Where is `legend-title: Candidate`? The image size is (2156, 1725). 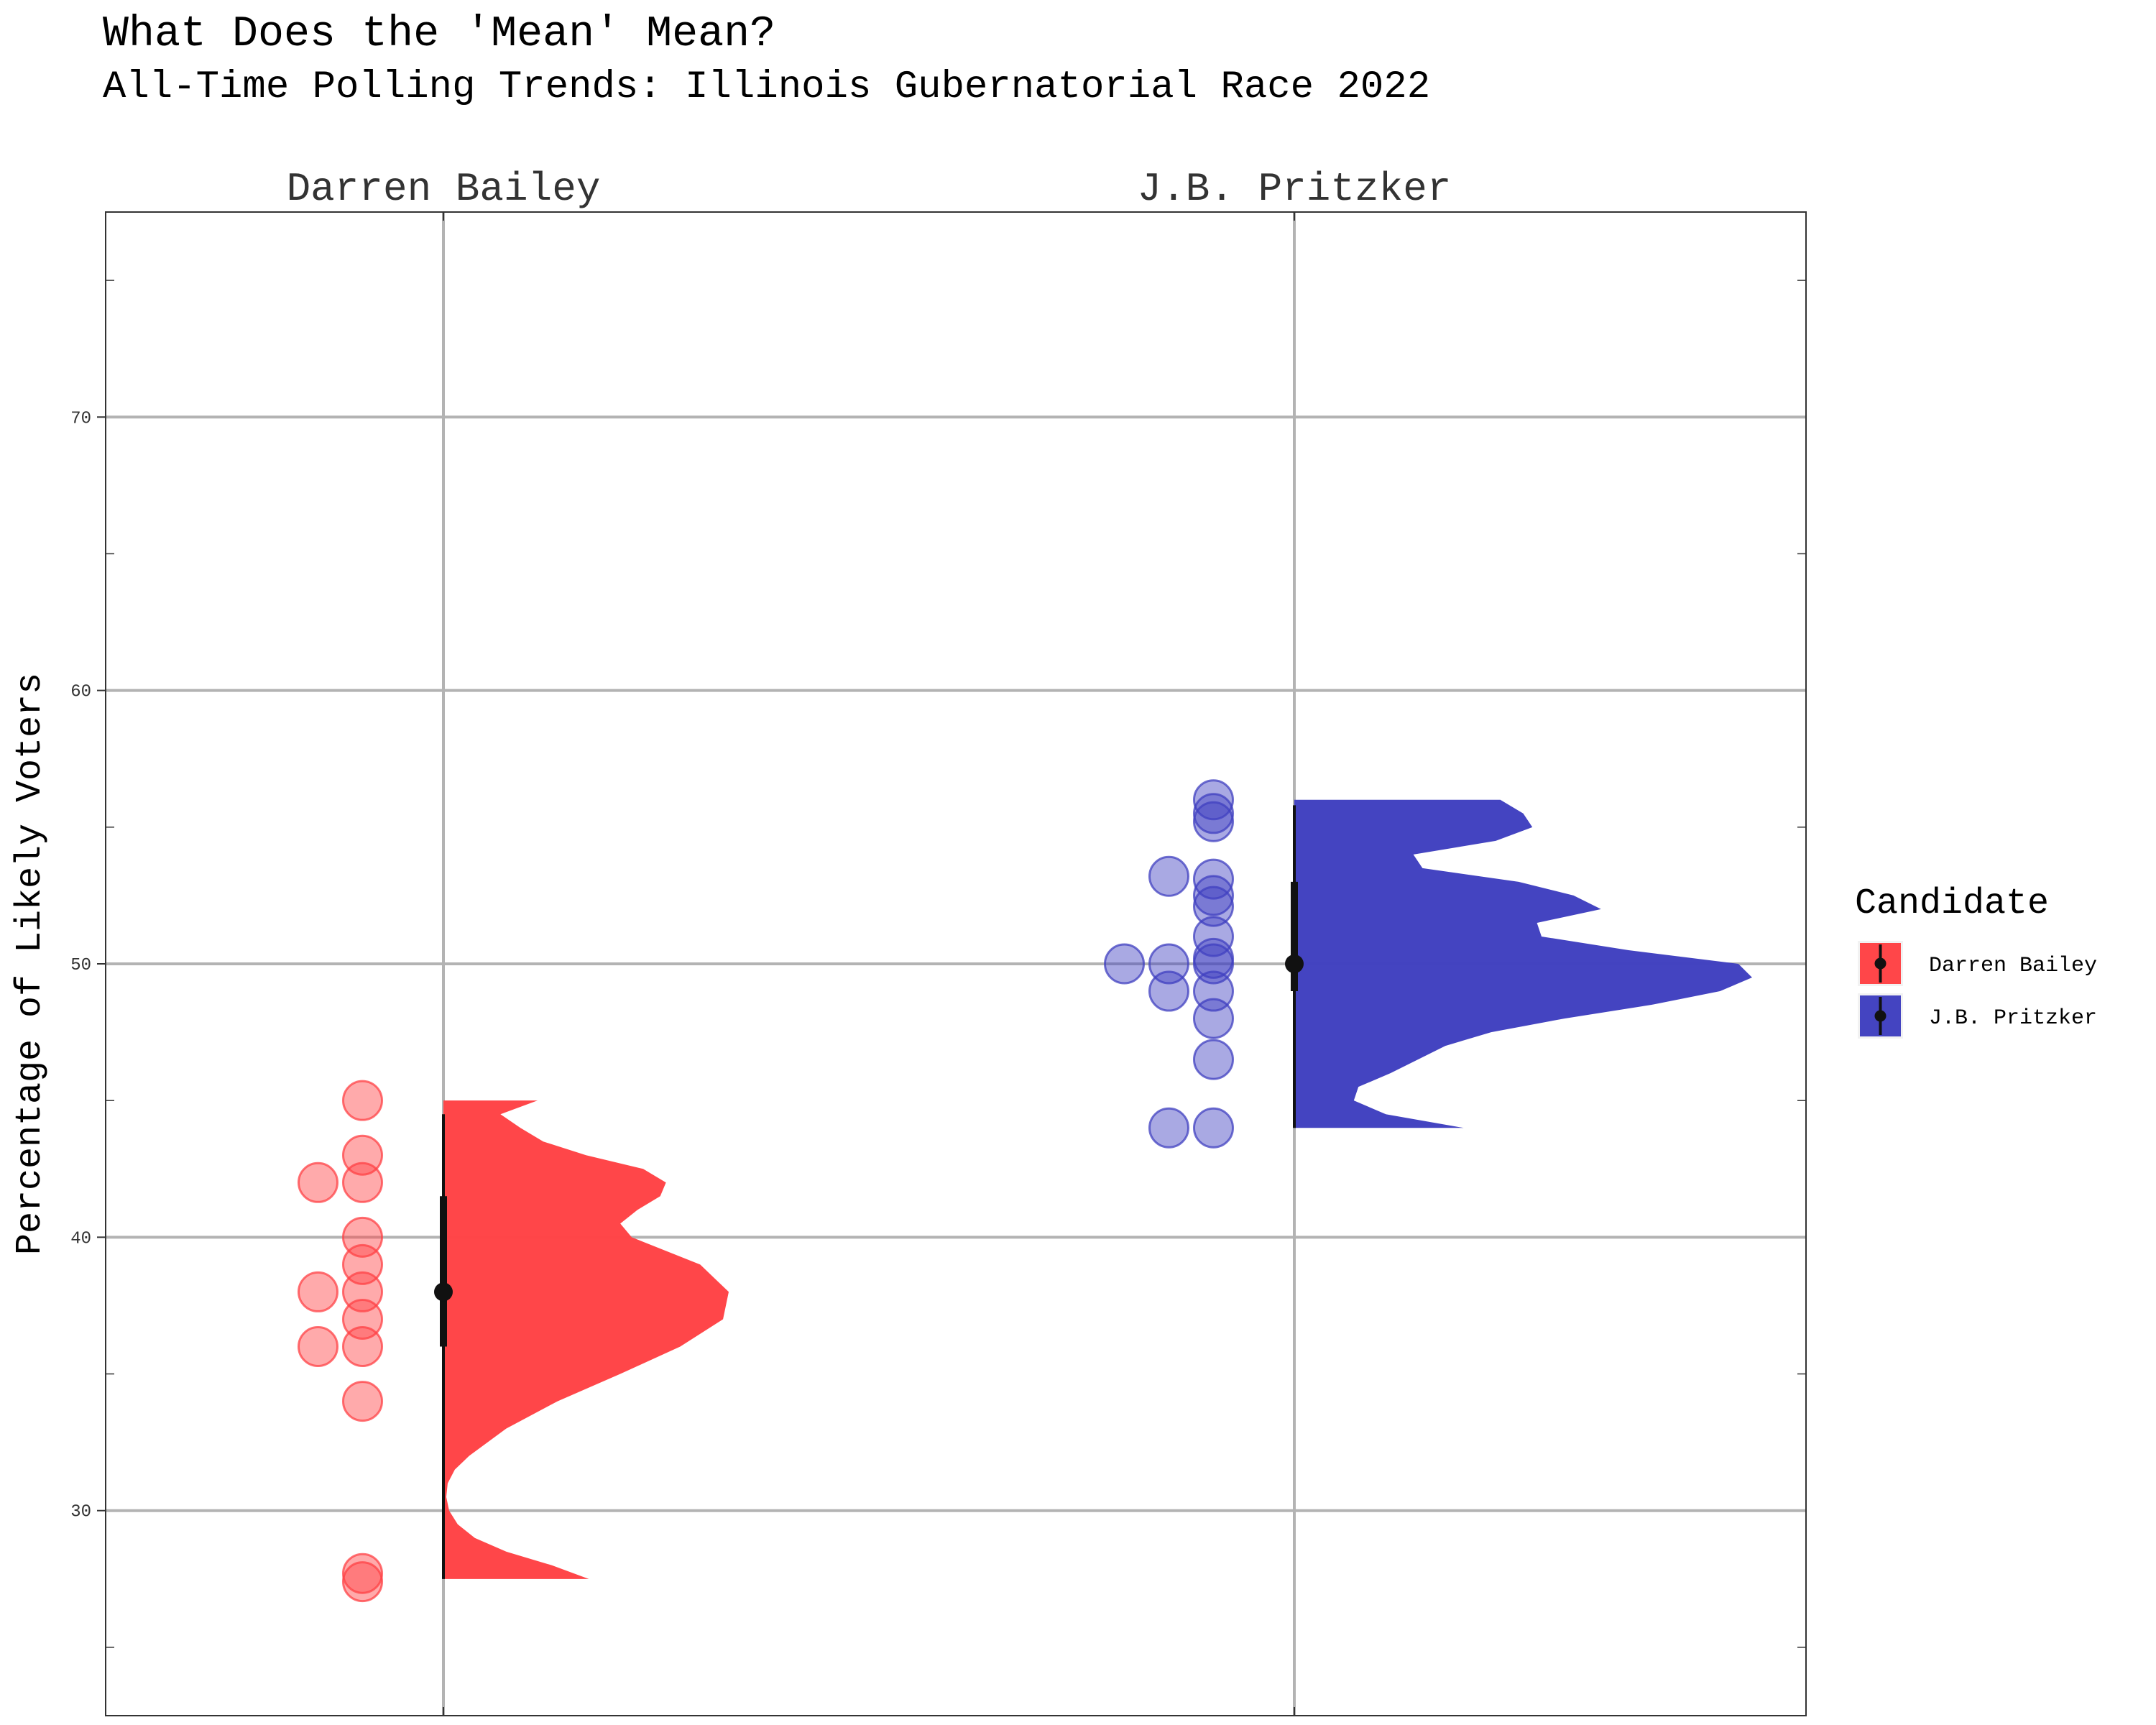 legend-title: Candidate is located at coordinates (1952, 903).